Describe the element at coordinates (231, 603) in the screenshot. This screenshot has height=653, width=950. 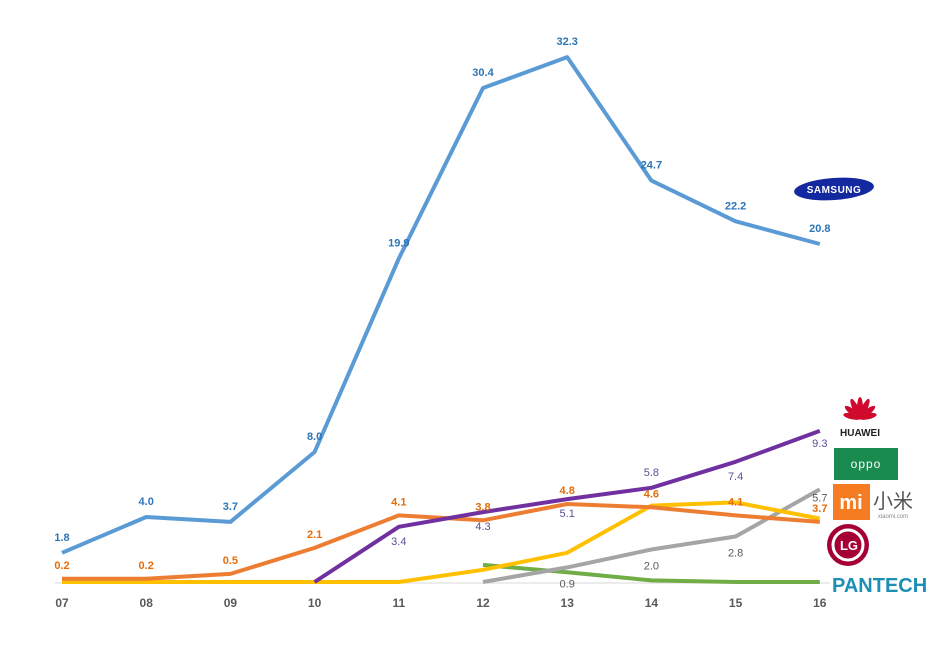
I see `x-tick-label: 09` at that location.